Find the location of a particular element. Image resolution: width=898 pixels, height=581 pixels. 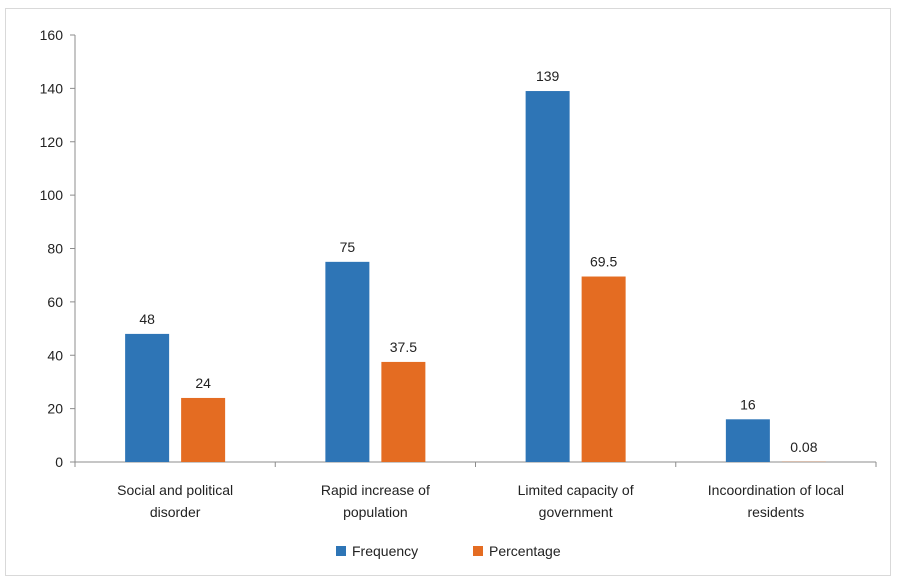

y-tick-label: 80 is located at coordinates (55, 249).